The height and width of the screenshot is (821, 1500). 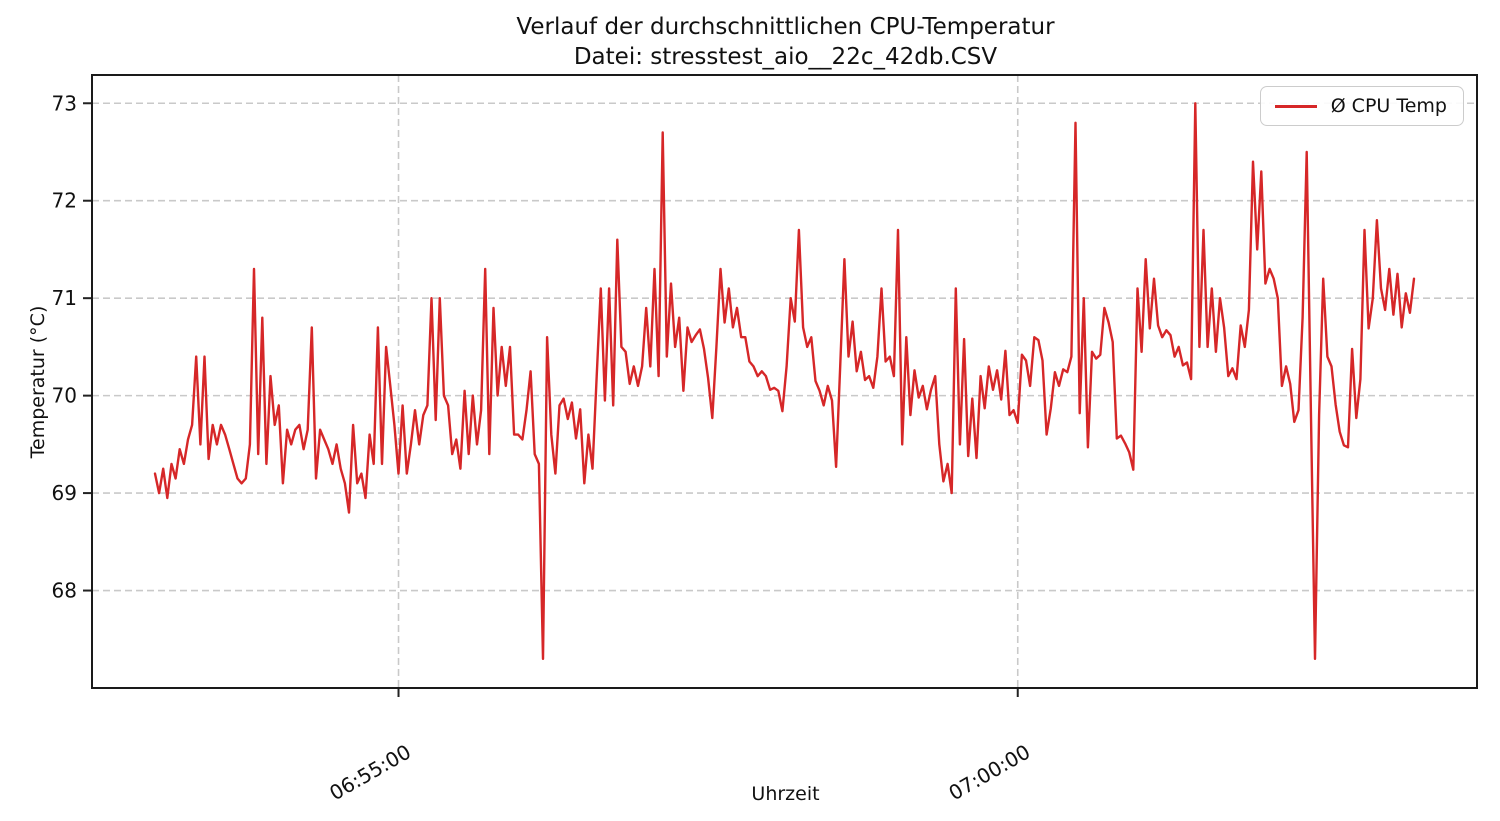 I want to click on y-tick-label-68: 68, so click(x=64, y=591).